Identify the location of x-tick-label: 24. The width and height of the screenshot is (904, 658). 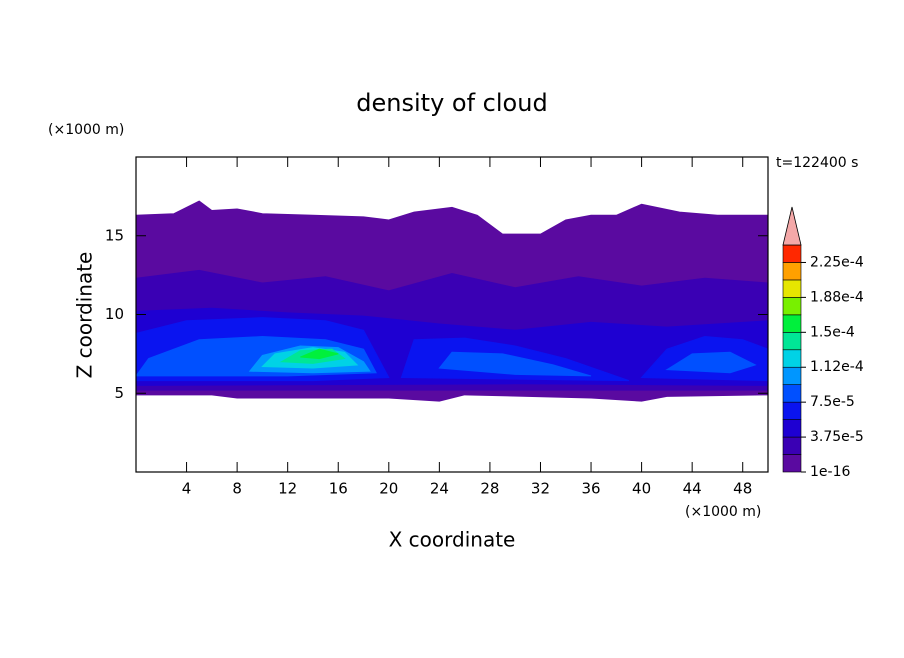
(439, 489).